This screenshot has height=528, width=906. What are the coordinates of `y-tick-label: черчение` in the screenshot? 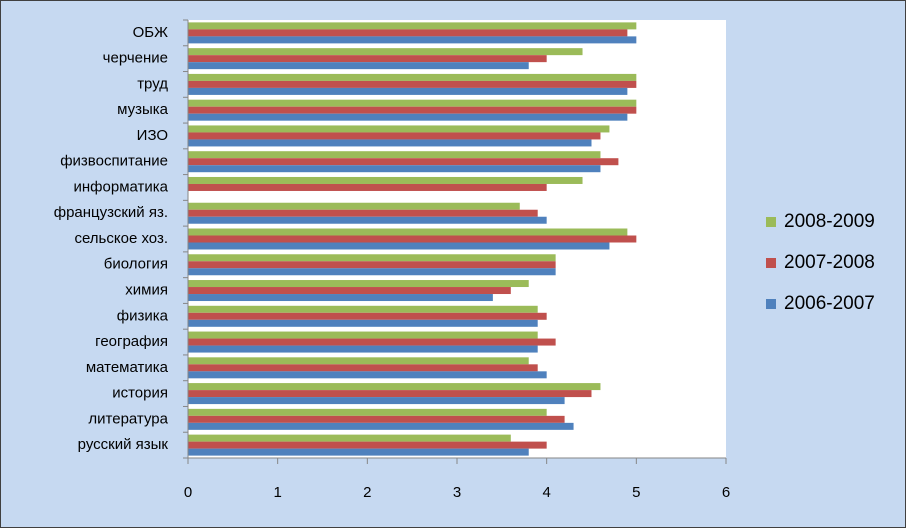 It's located at (135, 58).